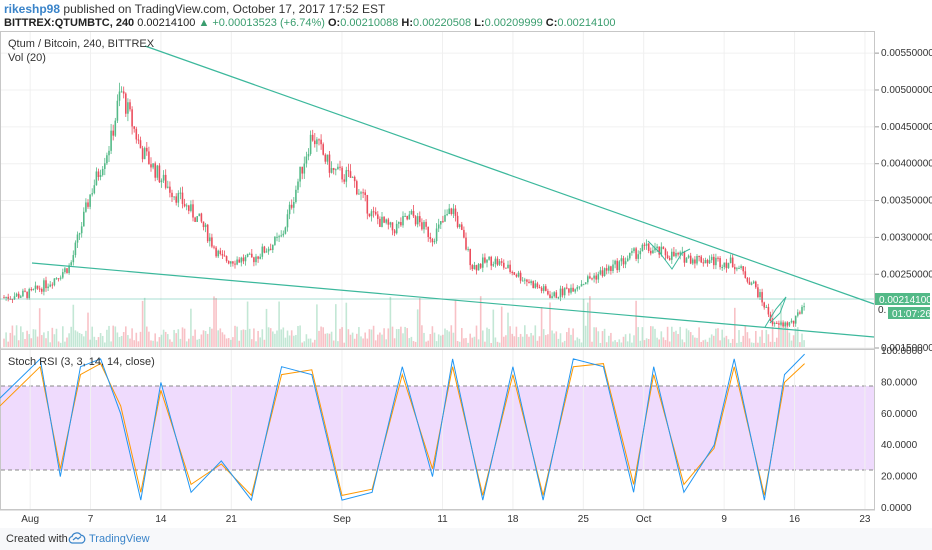 The height and width of the screenshot is (550, 932). I want to click on tradingview-cloud-icon, so click(77, 538).